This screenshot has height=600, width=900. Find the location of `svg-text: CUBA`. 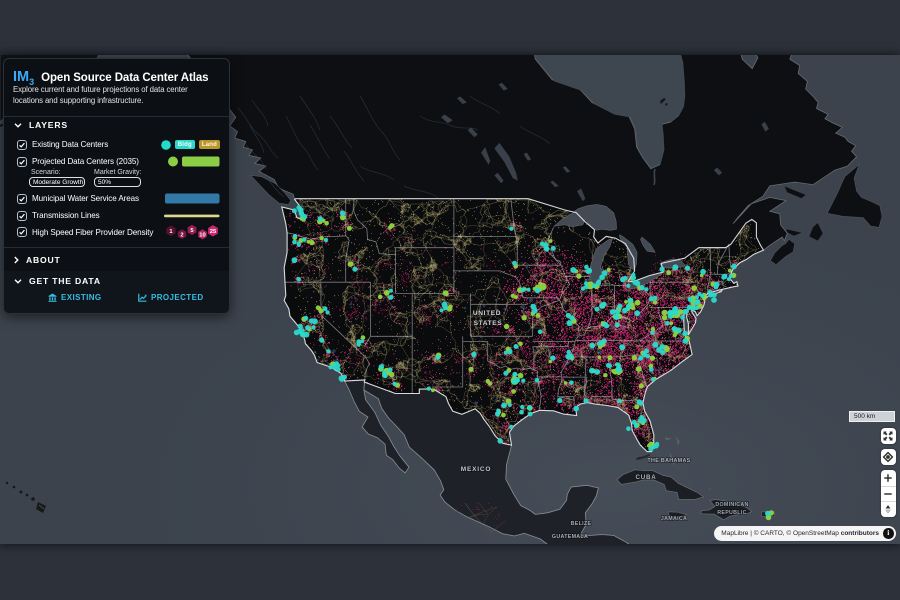

svg-text: CUBA is located at coordinates (645, 477).